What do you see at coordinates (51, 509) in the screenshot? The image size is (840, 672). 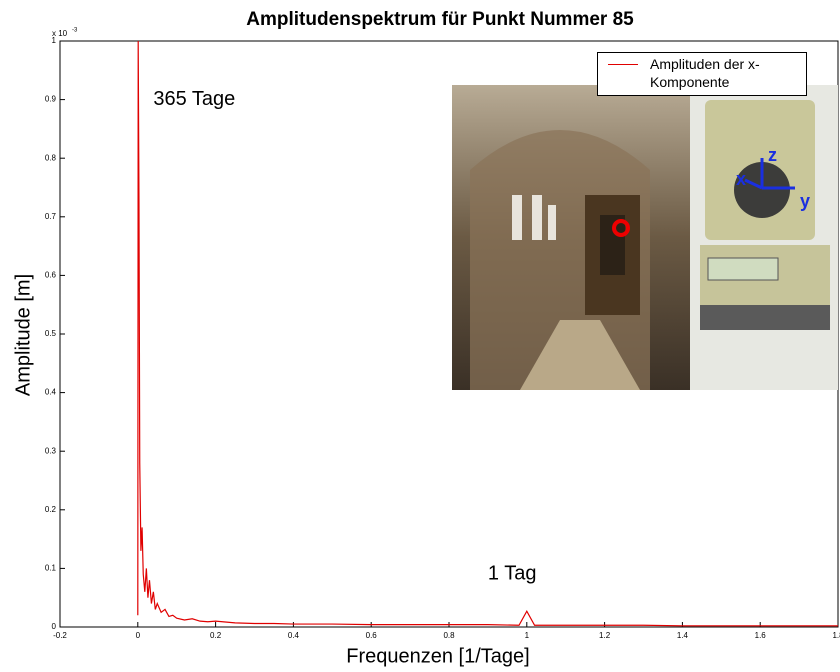 I see `y-tick-label: 0.2` at bounding box center [51, 509].